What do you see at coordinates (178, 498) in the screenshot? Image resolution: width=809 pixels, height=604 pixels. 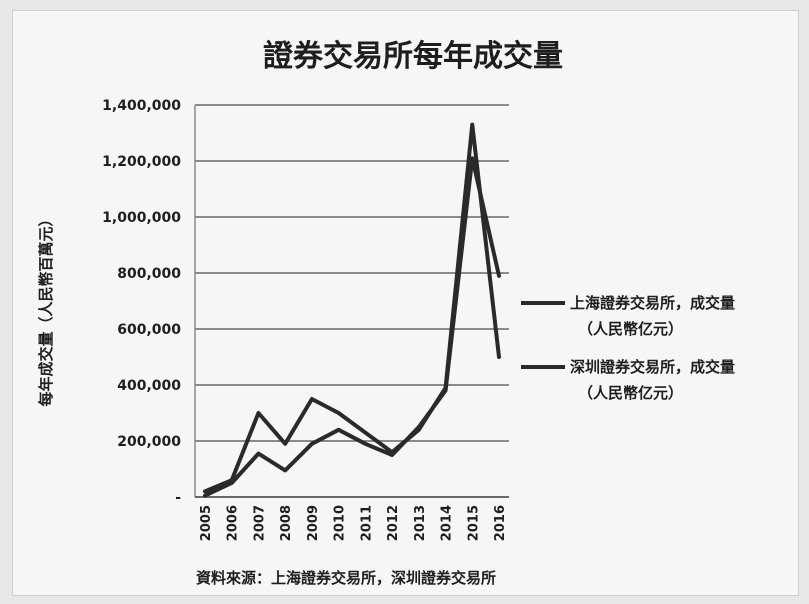 I see `y-tick-label: -` at bounding box center [178, 498].